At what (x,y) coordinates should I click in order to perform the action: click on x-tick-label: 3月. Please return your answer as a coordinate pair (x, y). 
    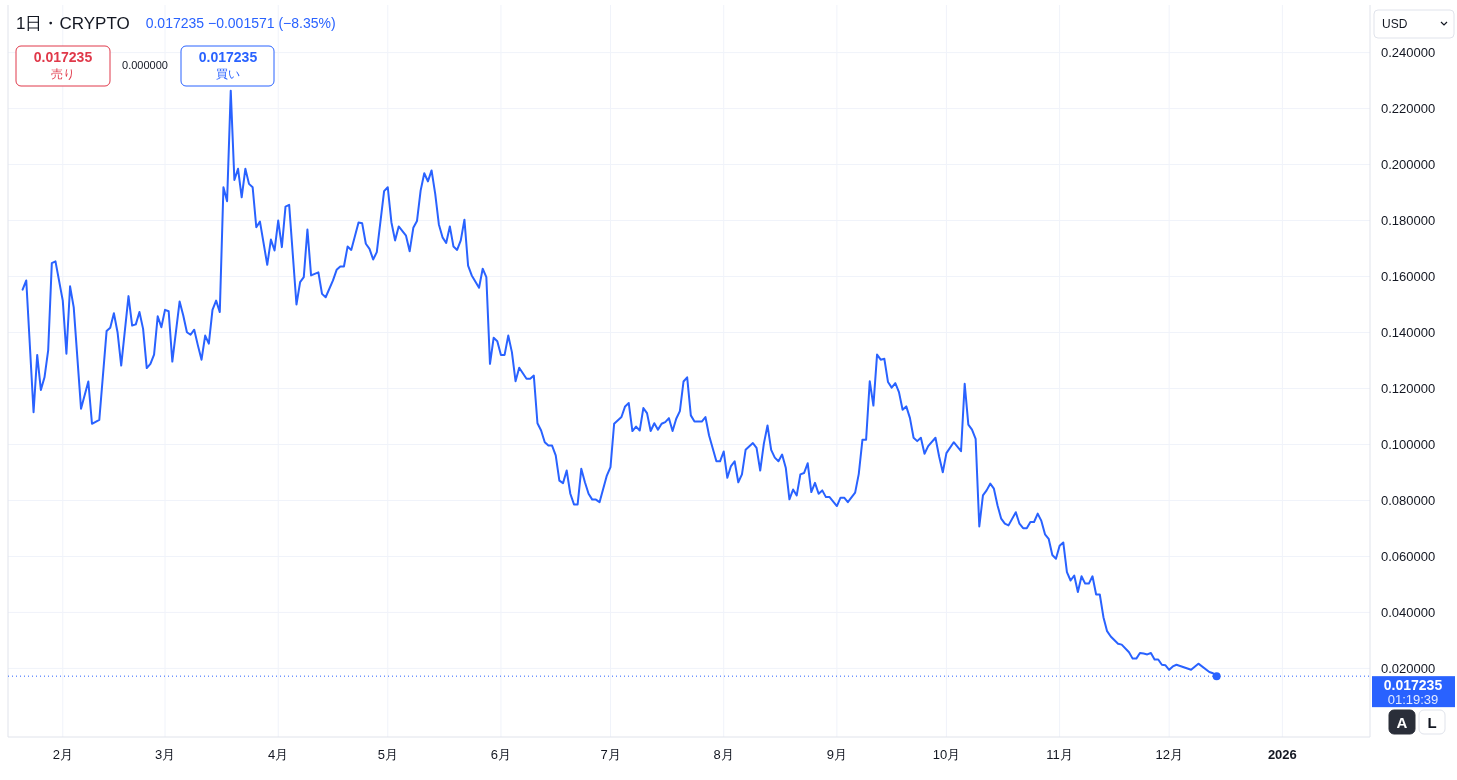
    Looking at the image, I should click on (165, 754).